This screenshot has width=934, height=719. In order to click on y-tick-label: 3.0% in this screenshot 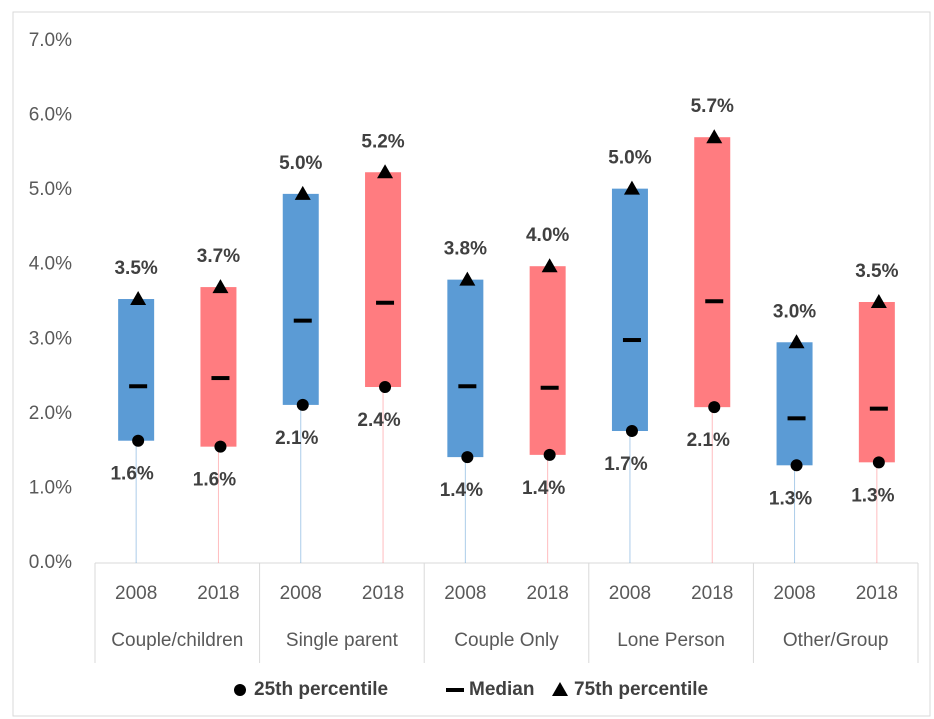, I will do `click(50, 338)`.